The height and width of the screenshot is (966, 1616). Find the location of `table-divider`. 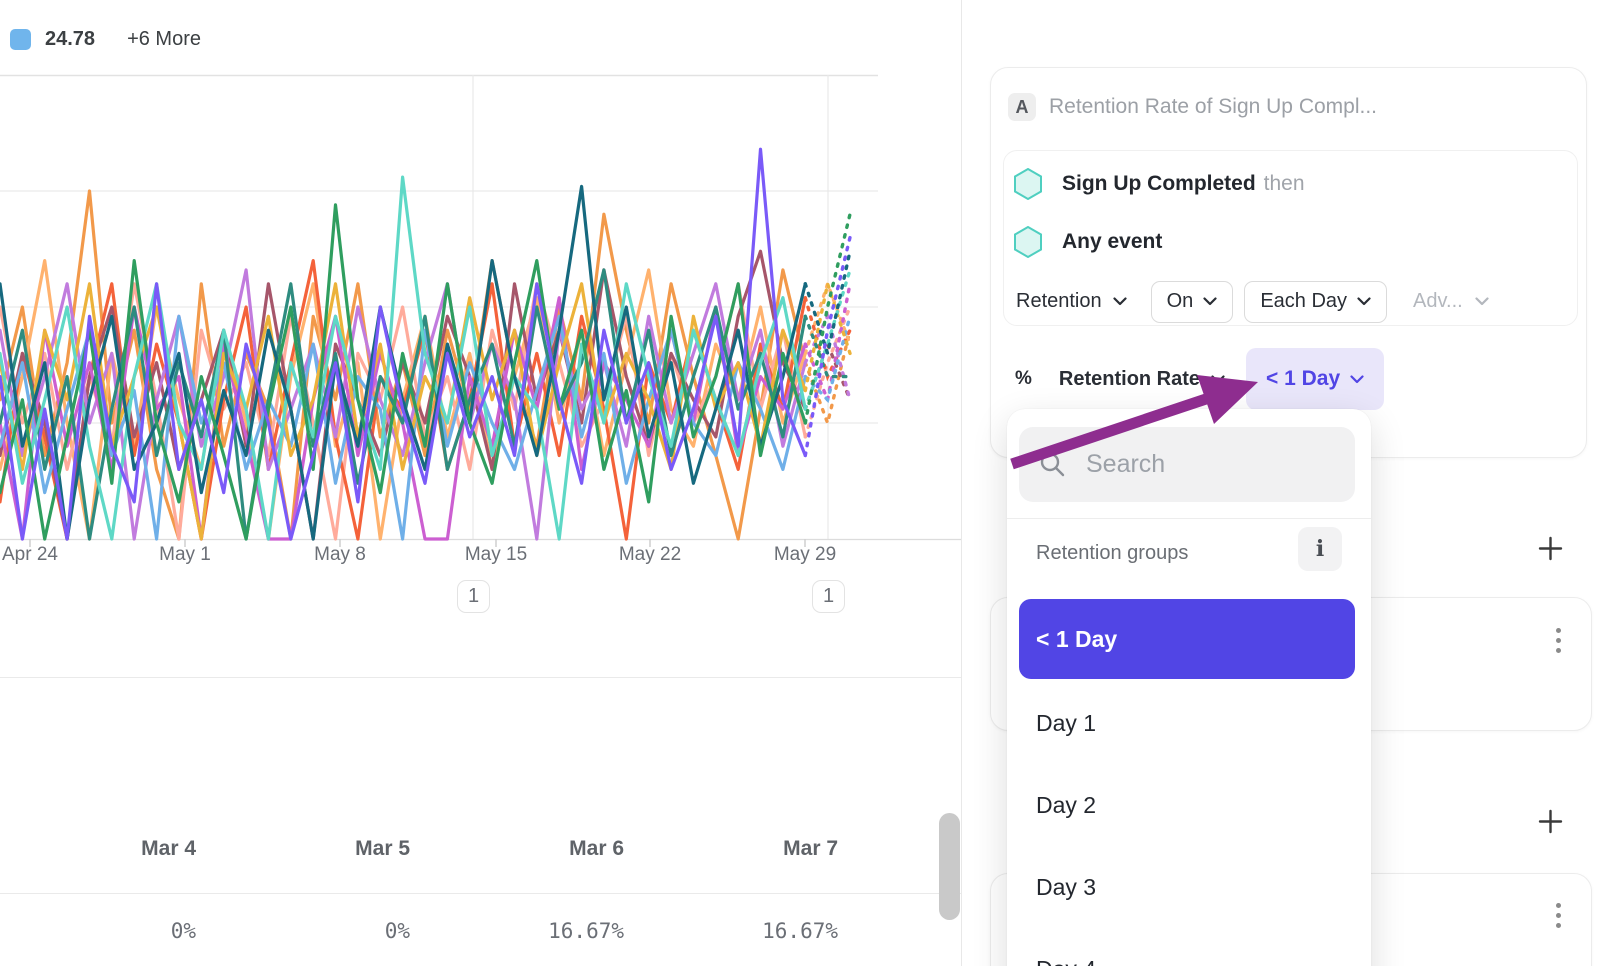

table-divider is located at coordinates (480, 893).